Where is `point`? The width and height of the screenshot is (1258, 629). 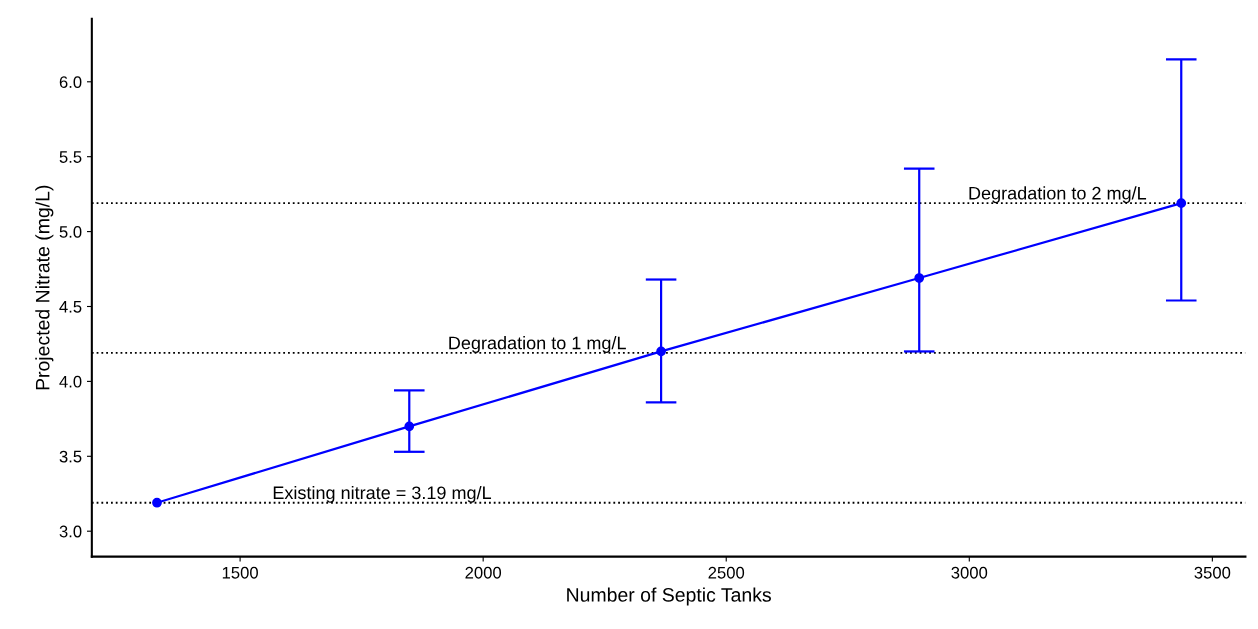
point is located at coordinates (157, 502).